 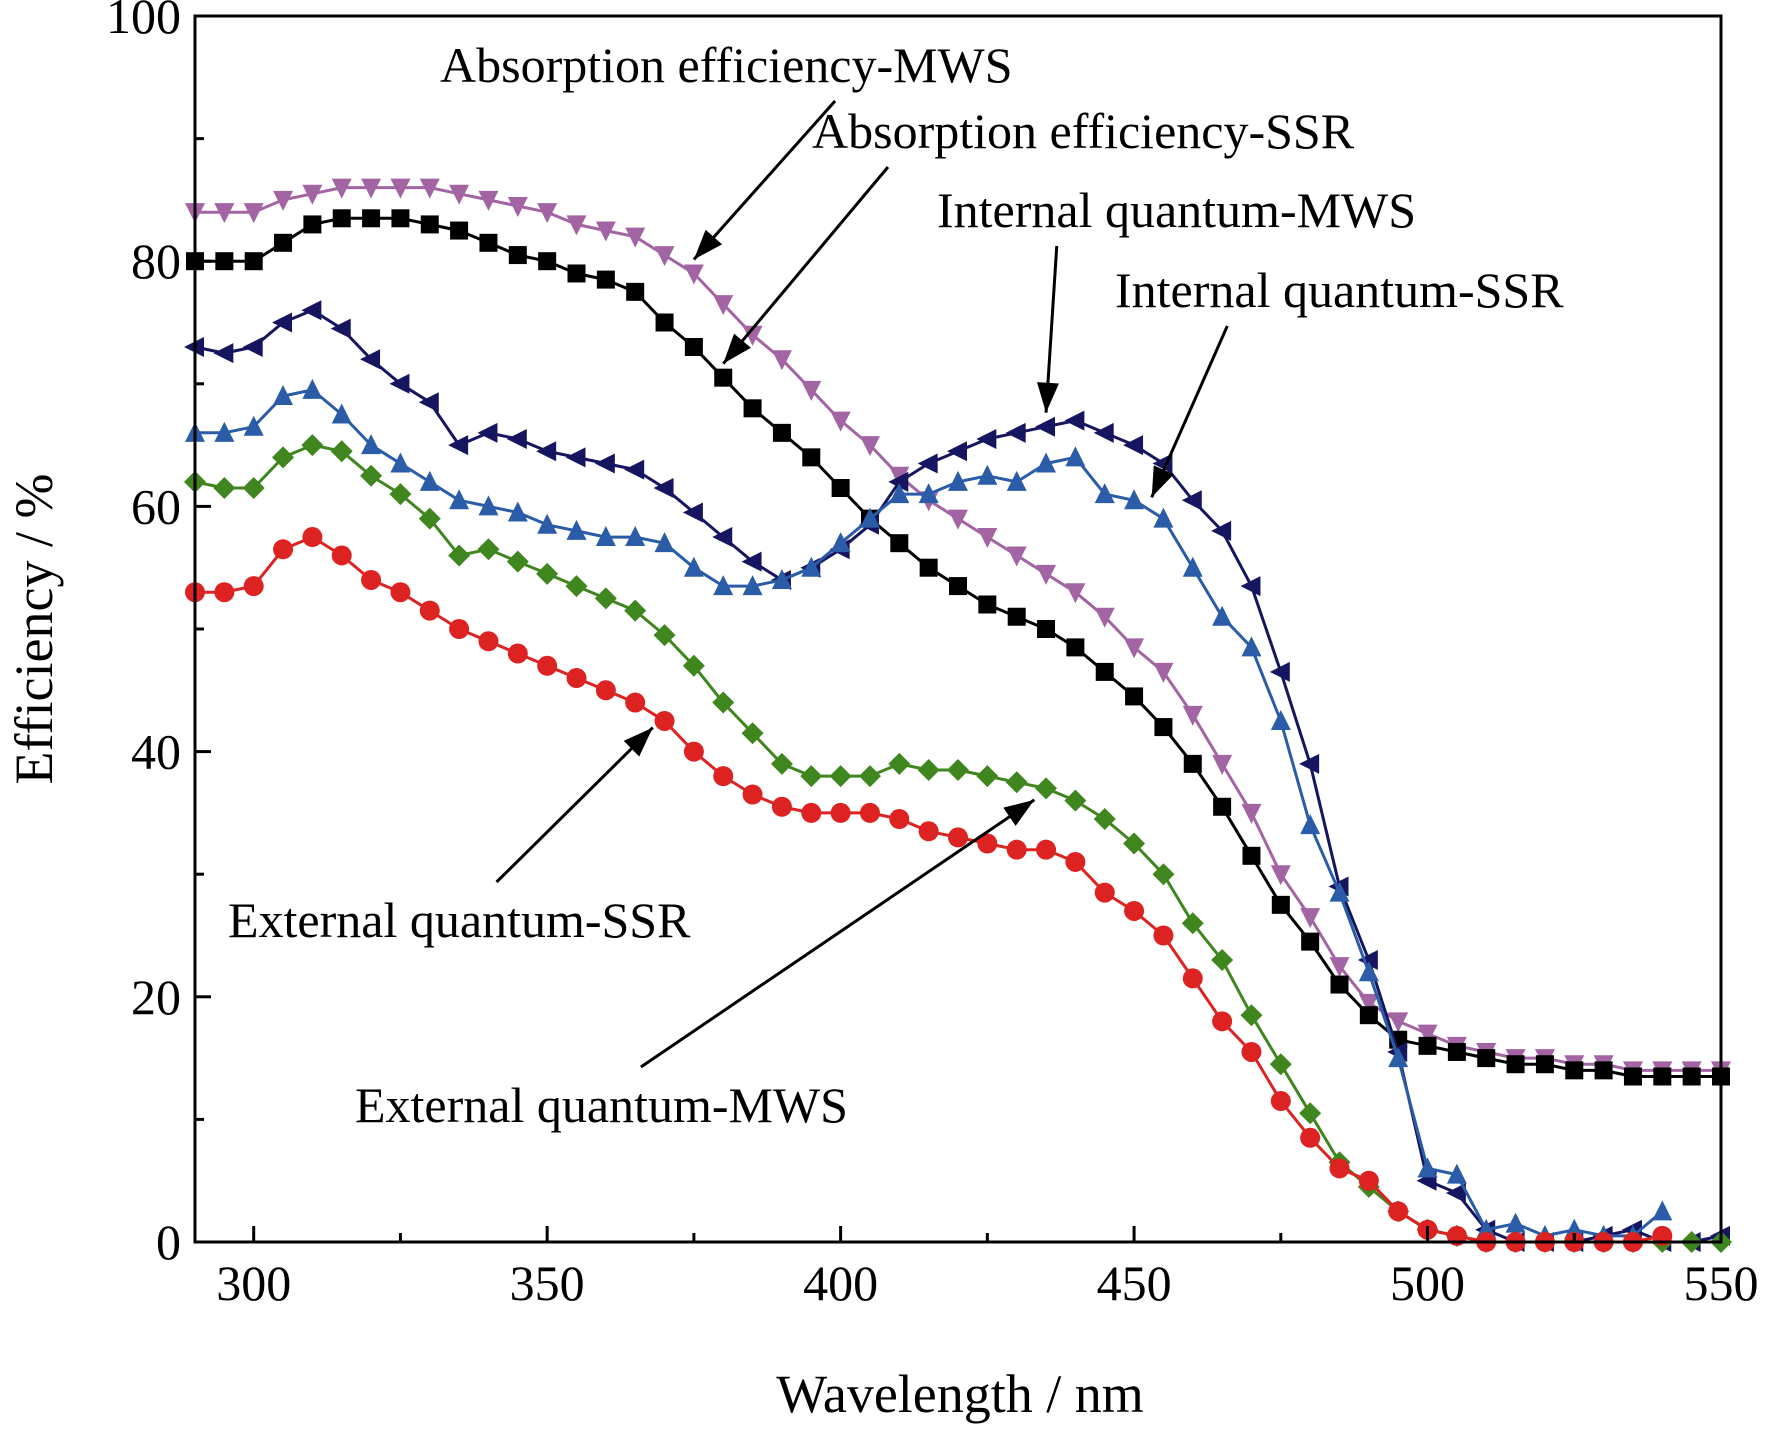 I want to click on x-tick-label: 450, so click(x=1134, y=1283).